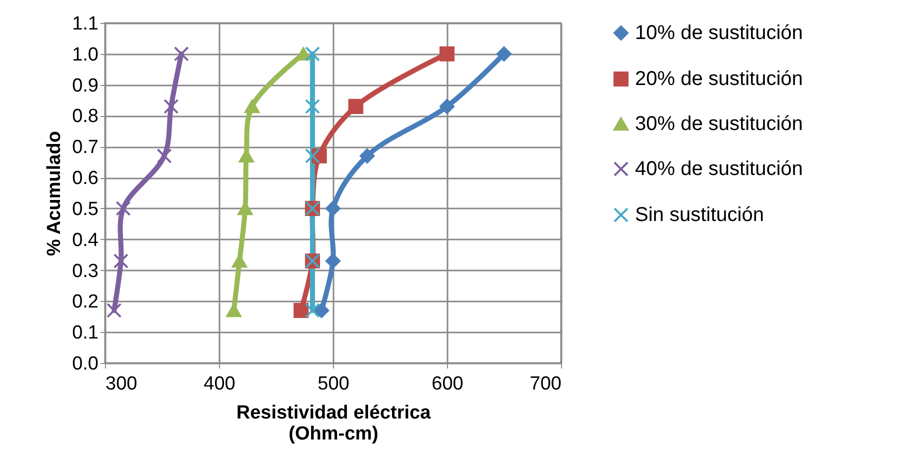 The height and width of the screenshot is (472, 906). What do you see at coordinates (85, 271) in the screenshot?
I see `y-tick-label: 0.3` at bounding box center [85, 271].